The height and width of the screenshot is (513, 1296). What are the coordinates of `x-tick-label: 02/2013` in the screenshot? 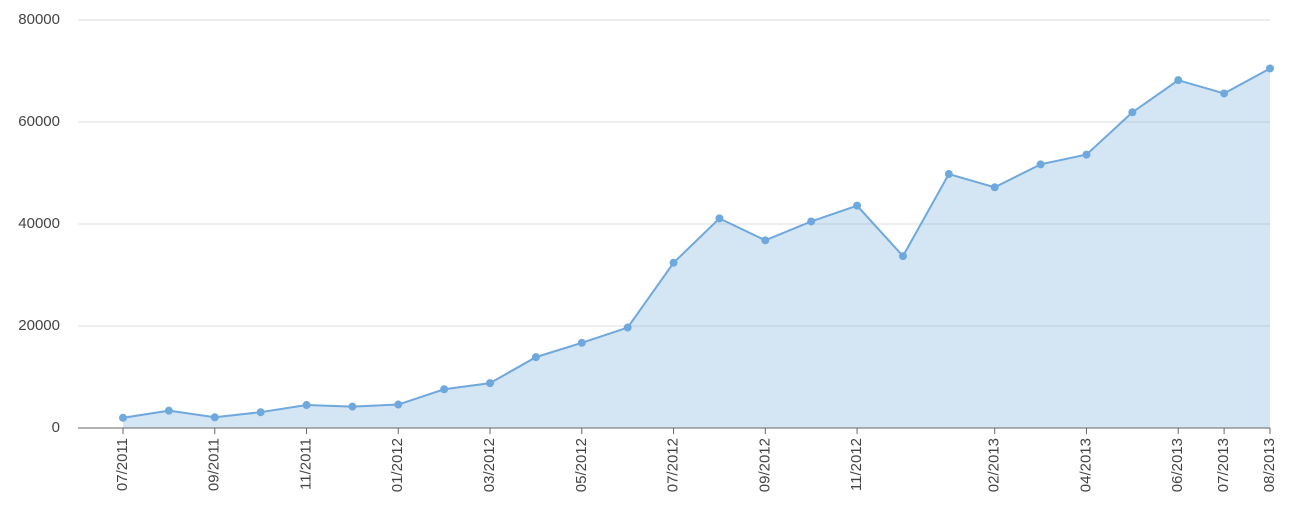 It's located at (994, 465).